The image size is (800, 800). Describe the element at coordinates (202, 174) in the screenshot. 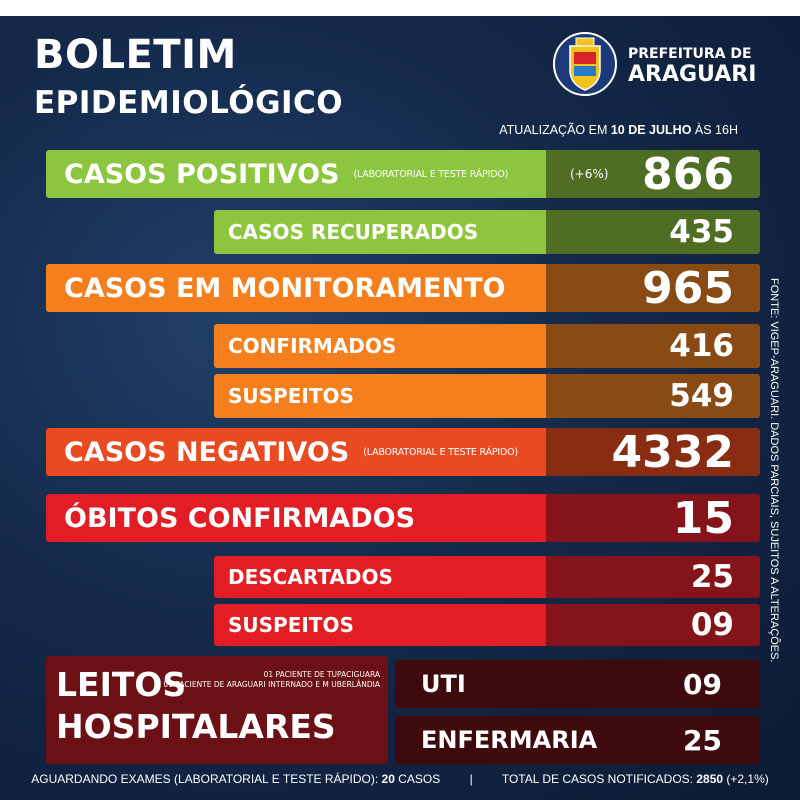

I see `positivos-label-text: CASOS POSITIVOS` at that location.